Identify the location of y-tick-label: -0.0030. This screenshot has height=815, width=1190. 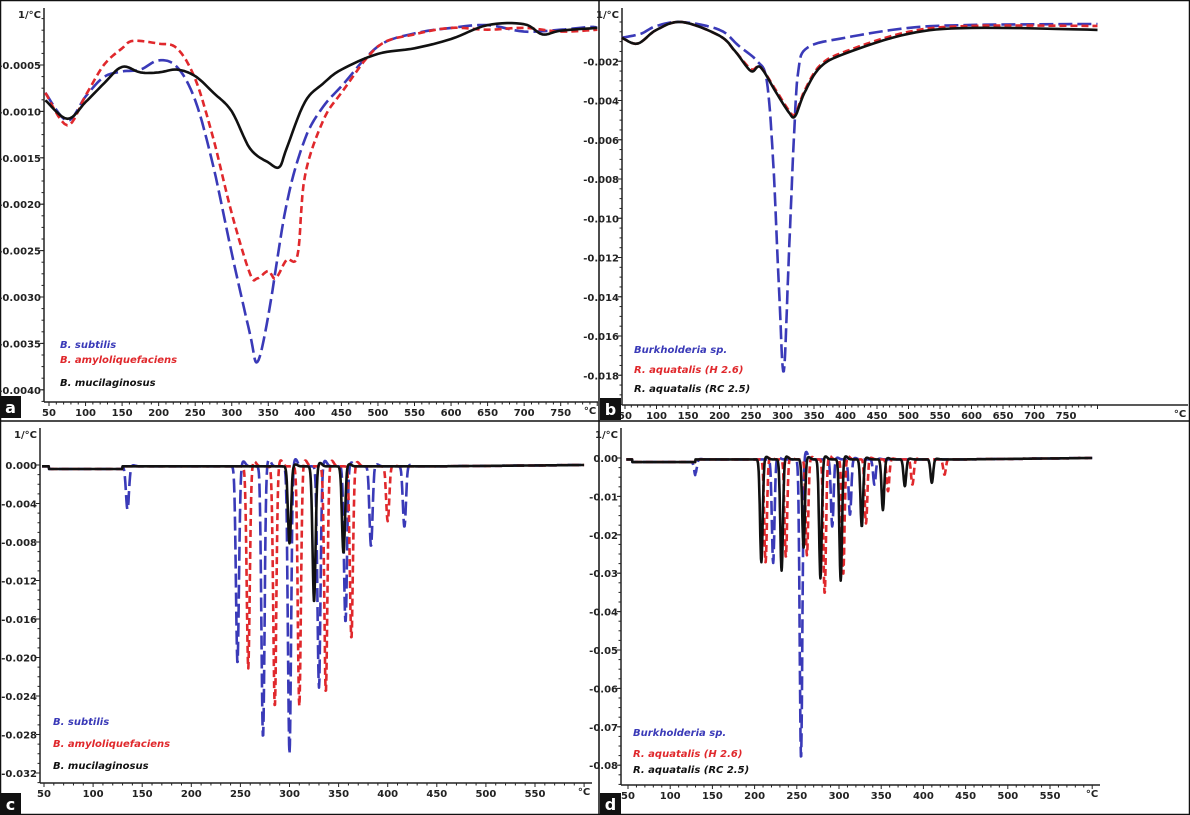
(20, 298).